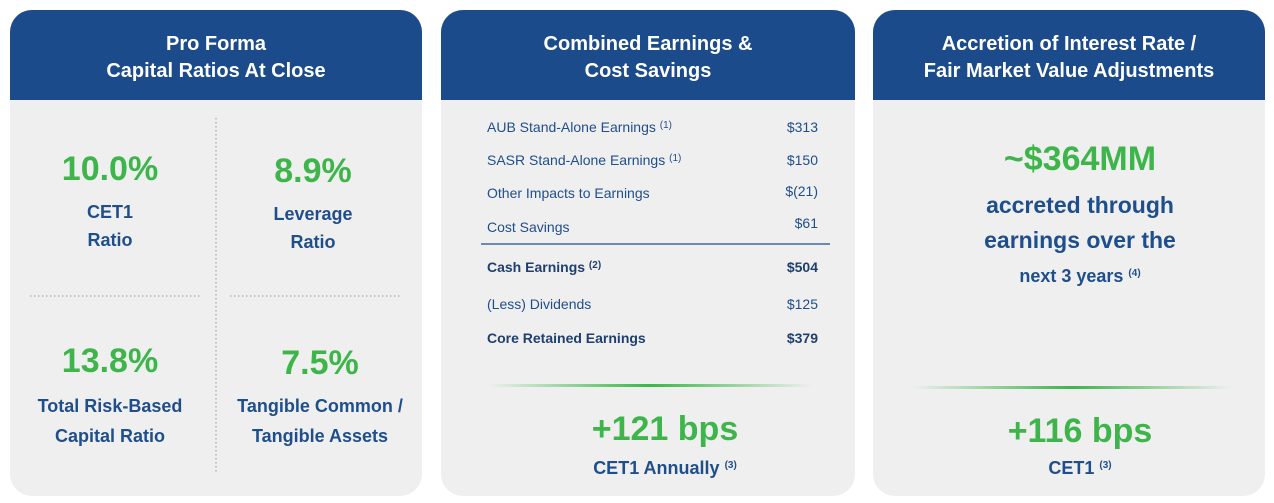  Describe the element at coordinates (1080, 159) in the screenshot. I see `amount: ~$364MM` at that location.